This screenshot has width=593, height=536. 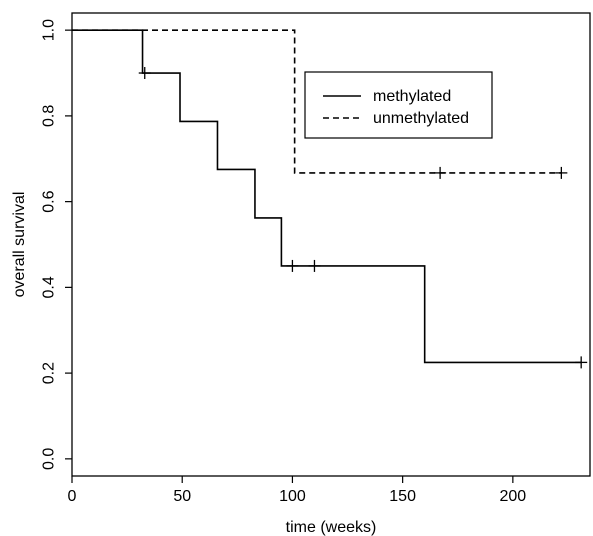 What do you see at coordinates (19, 245) in the screenshot?
I see `y-axis-title: overall survival` at bounding box center [19, 245].